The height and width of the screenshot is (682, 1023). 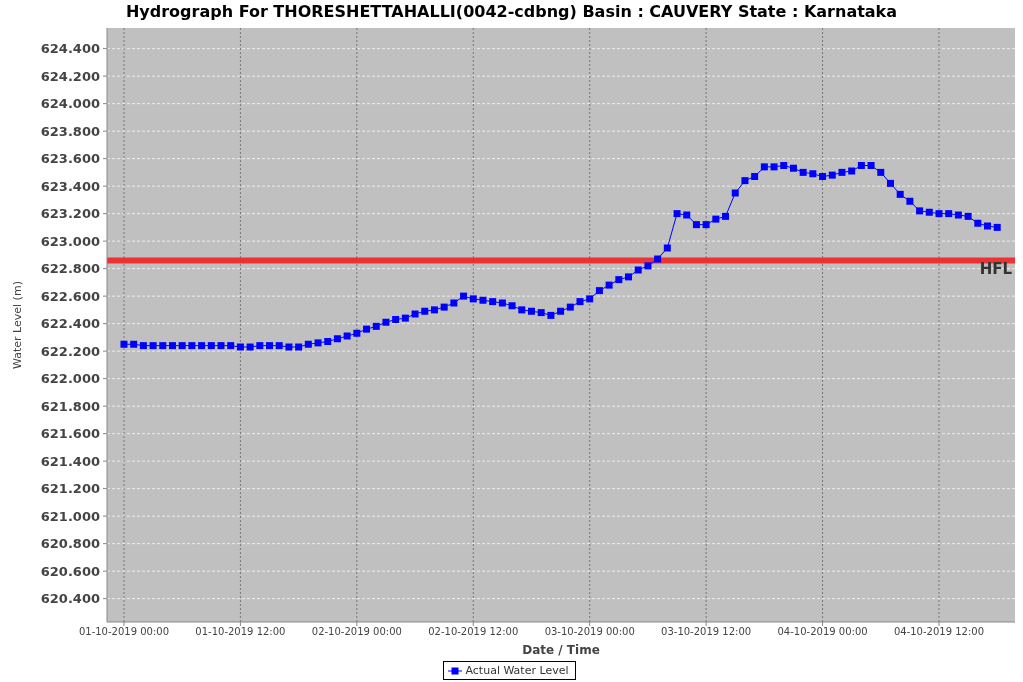 I want to click on y-tick-label: 622.600, so click(x=70, y=296).